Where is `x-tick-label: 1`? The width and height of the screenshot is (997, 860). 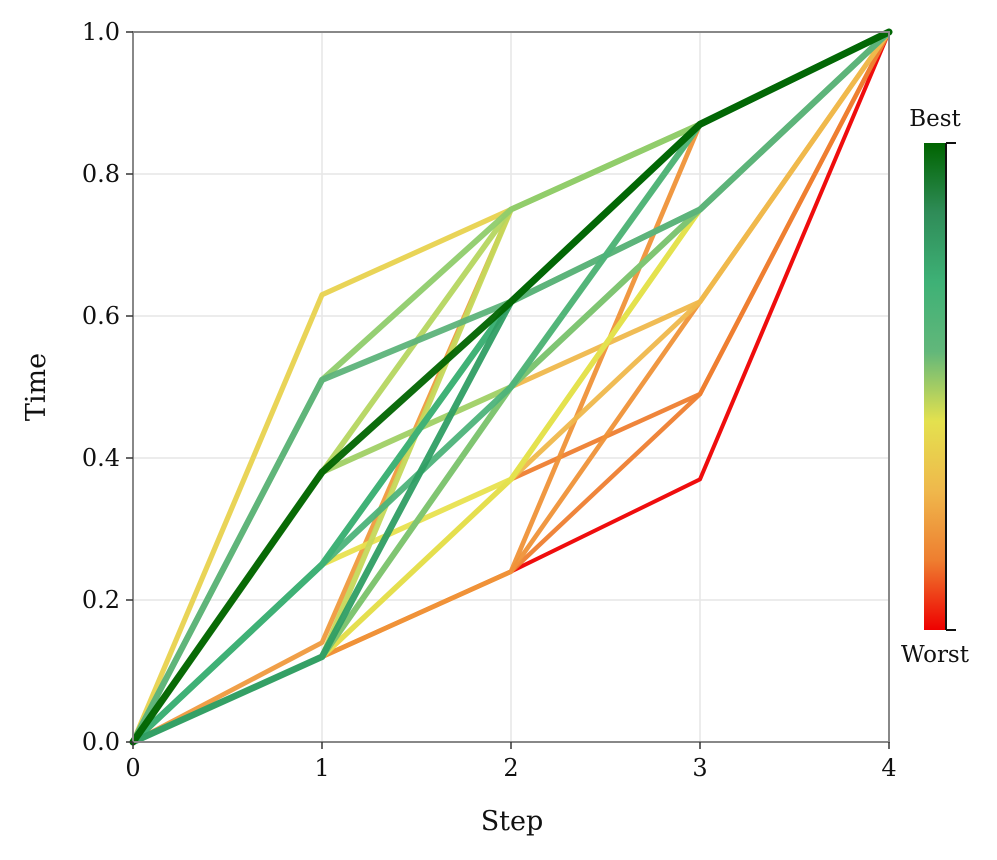
x-tick-label: 1 is located at coordinates (321, 768).